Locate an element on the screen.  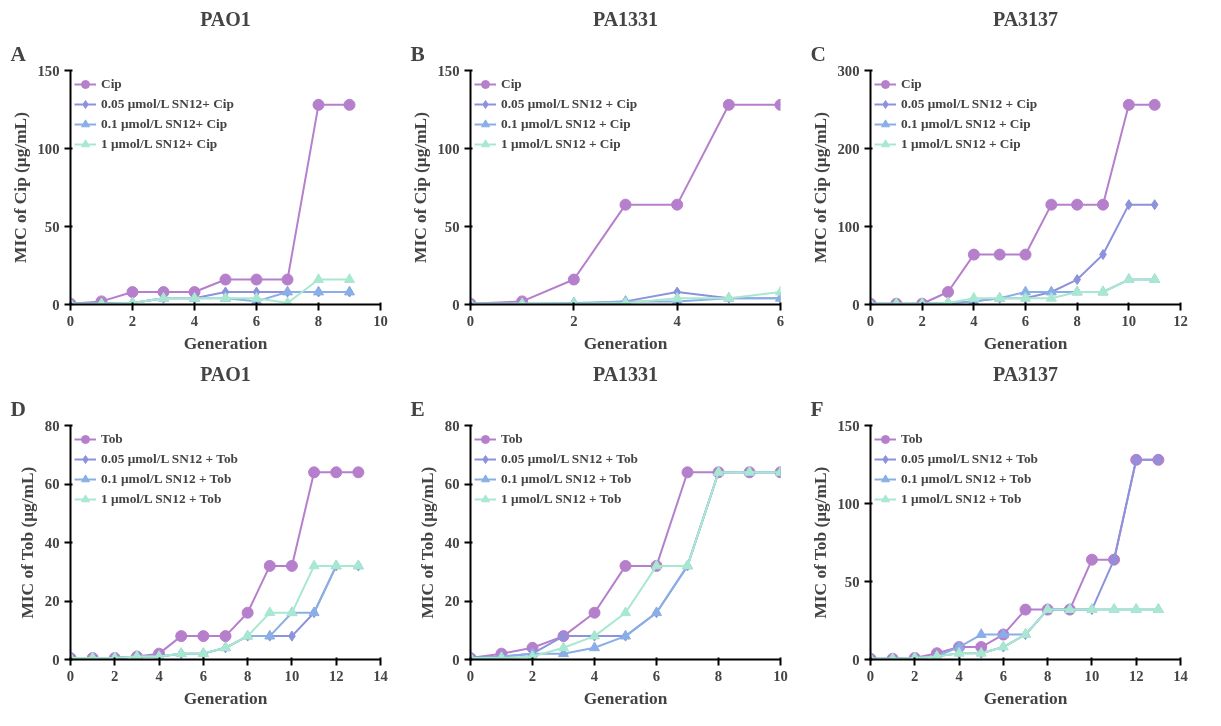
legend-label: 1 μmol/L SN12+ Cip is located at coordinates (159, 144).